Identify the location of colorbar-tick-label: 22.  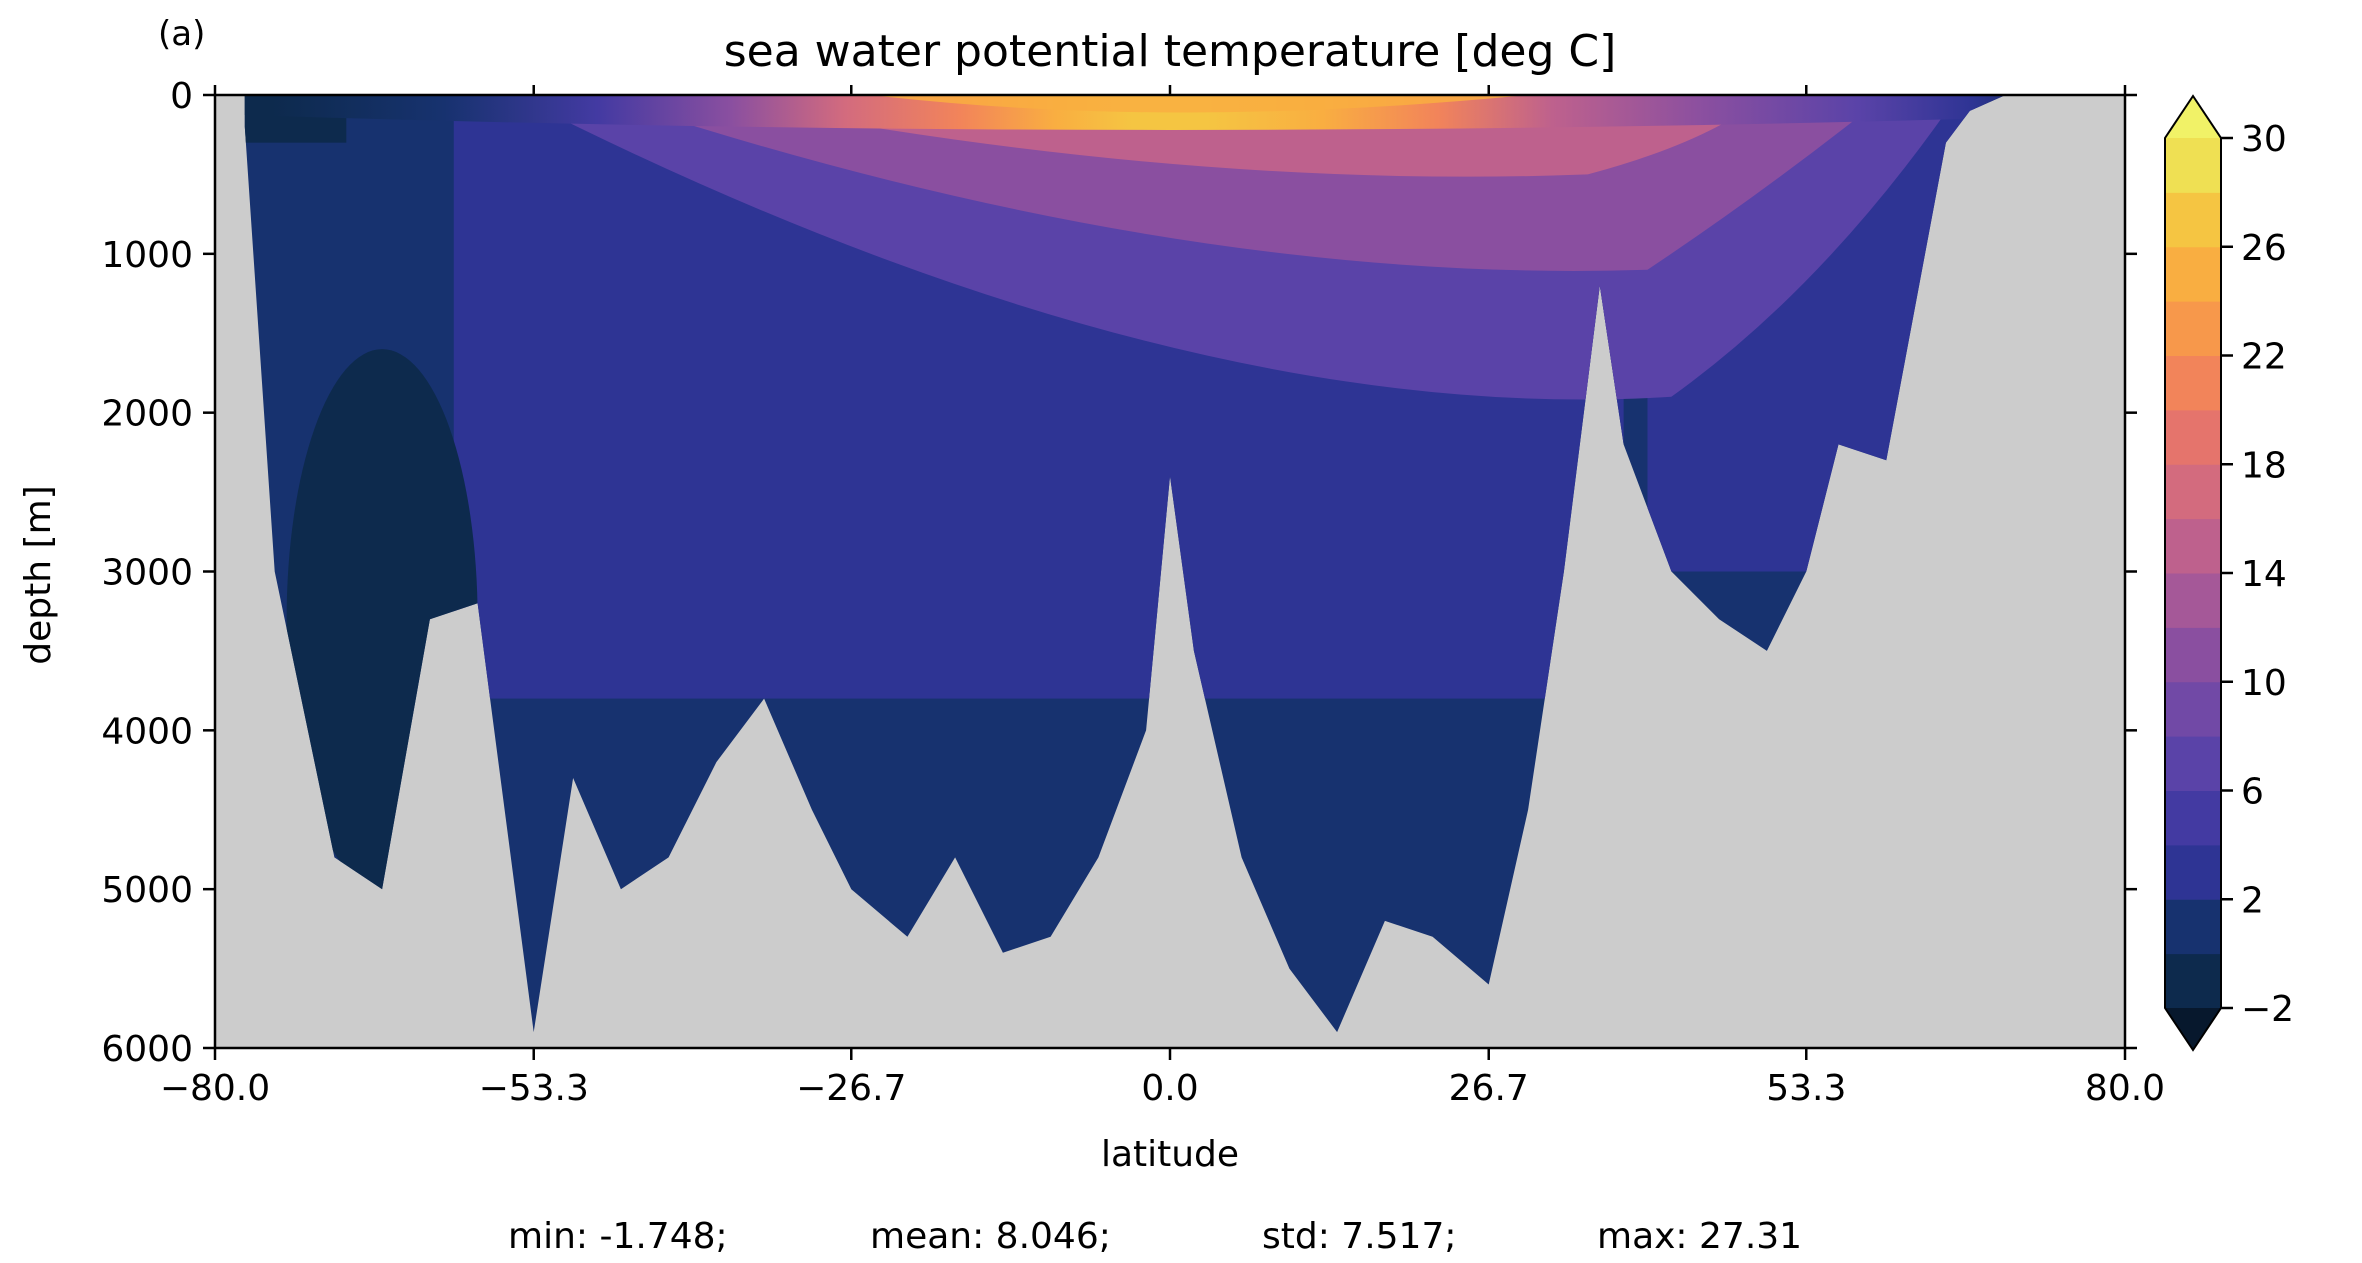
(2264, 357).